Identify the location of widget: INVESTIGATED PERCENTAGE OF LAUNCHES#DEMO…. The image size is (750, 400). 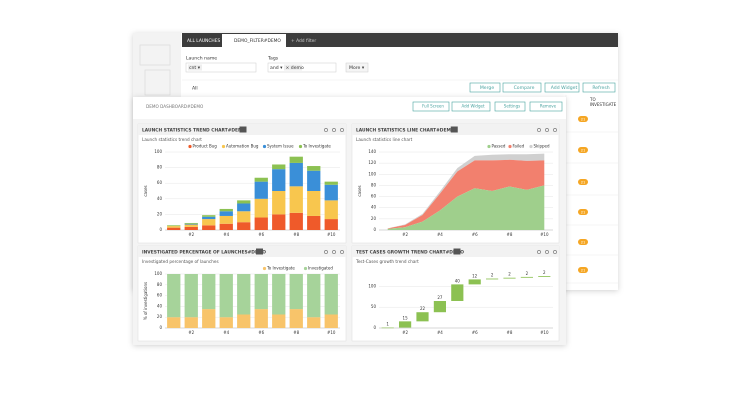
(242, 293).